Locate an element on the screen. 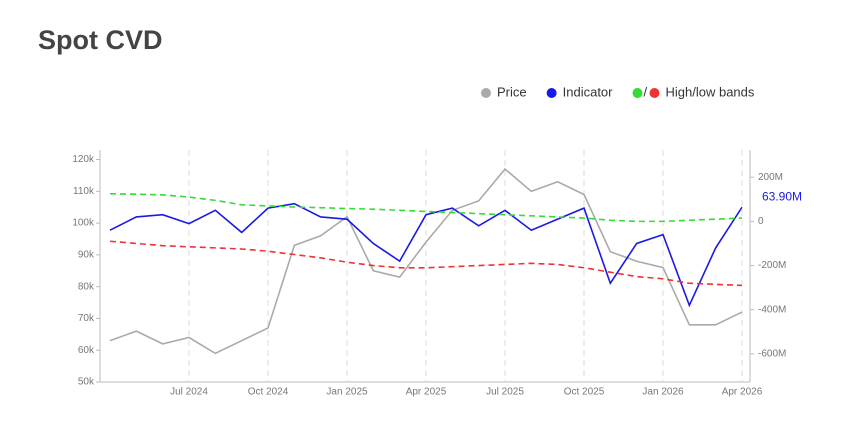 This screenshot has width=844, height=426. y-tick-label: 60k is located at coordinates (86, 350).